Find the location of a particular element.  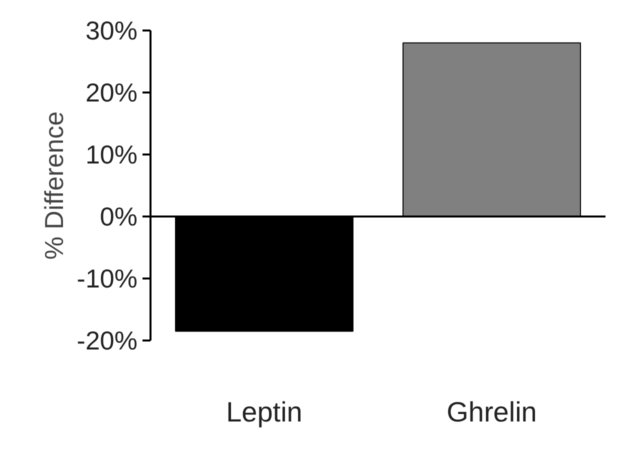

x-tick-label: Leptin is located at coordinates (264, 412).